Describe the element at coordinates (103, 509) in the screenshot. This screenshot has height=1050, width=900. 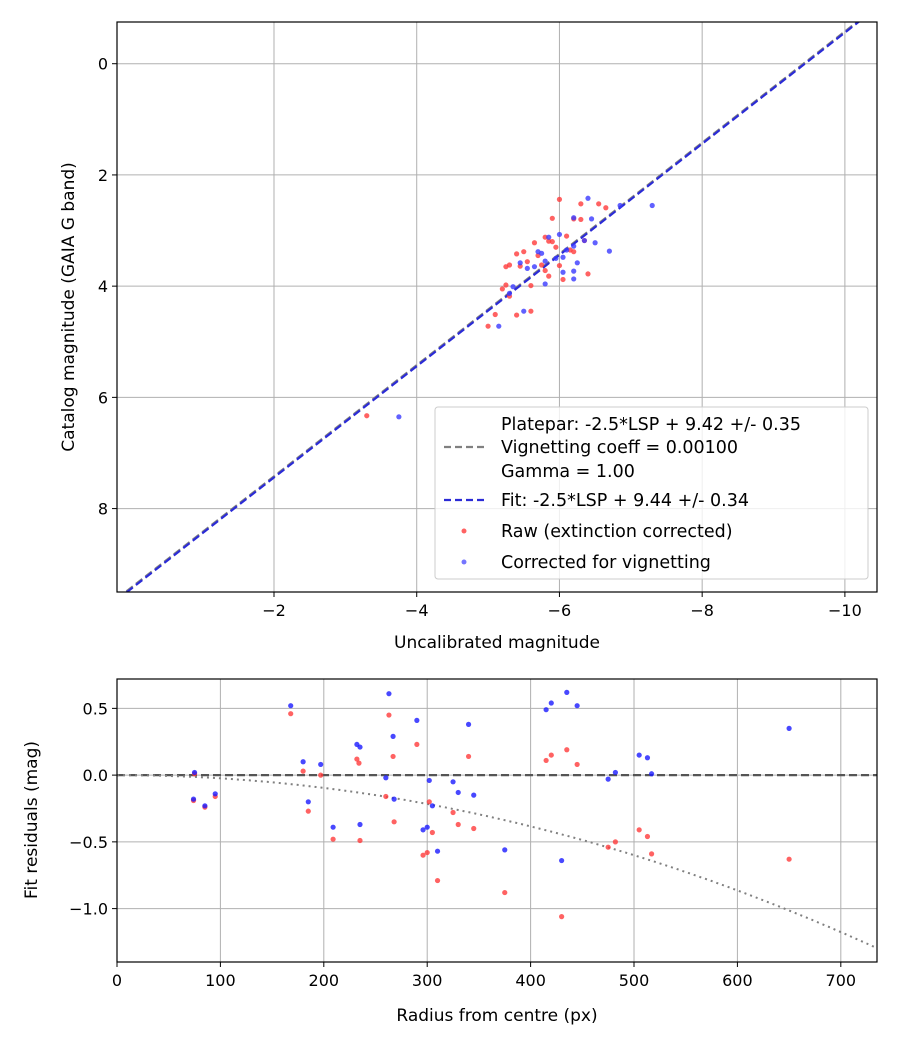
I see `y-tick-label: 8` at that location.